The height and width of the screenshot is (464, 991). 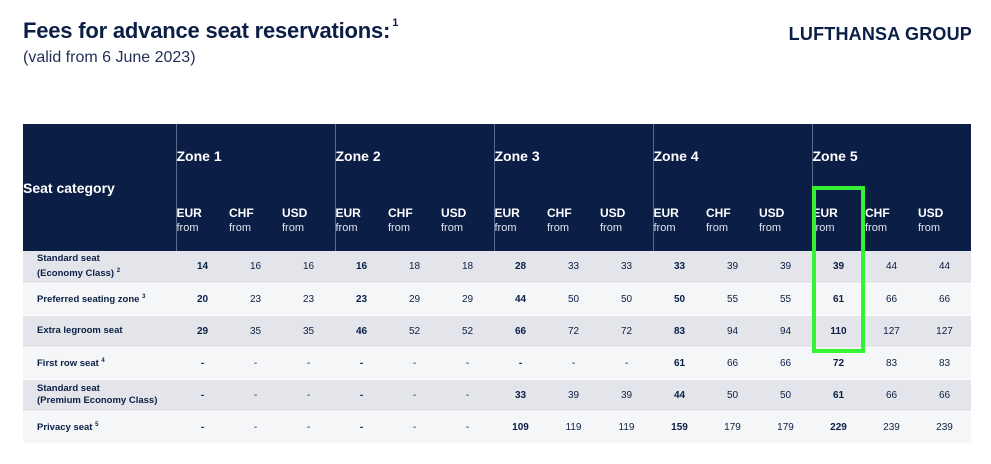 I want to click on fee-cell: 127, so click(x=944, y=331).